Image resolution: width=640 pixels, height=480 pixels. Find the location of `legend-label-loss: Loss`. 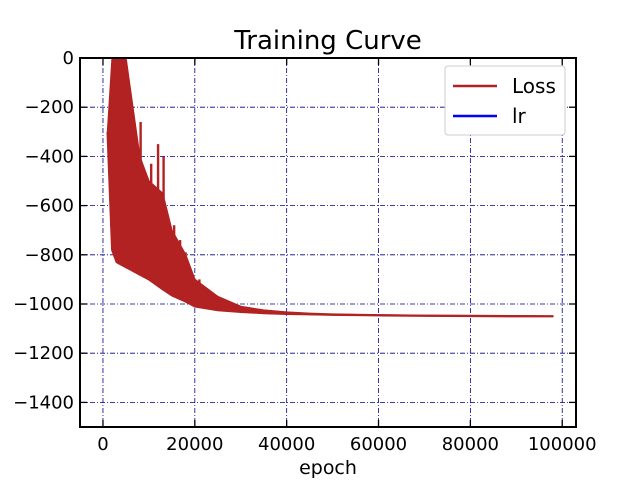

legend-label-loss: Loss is located at coordinates (534, 86).